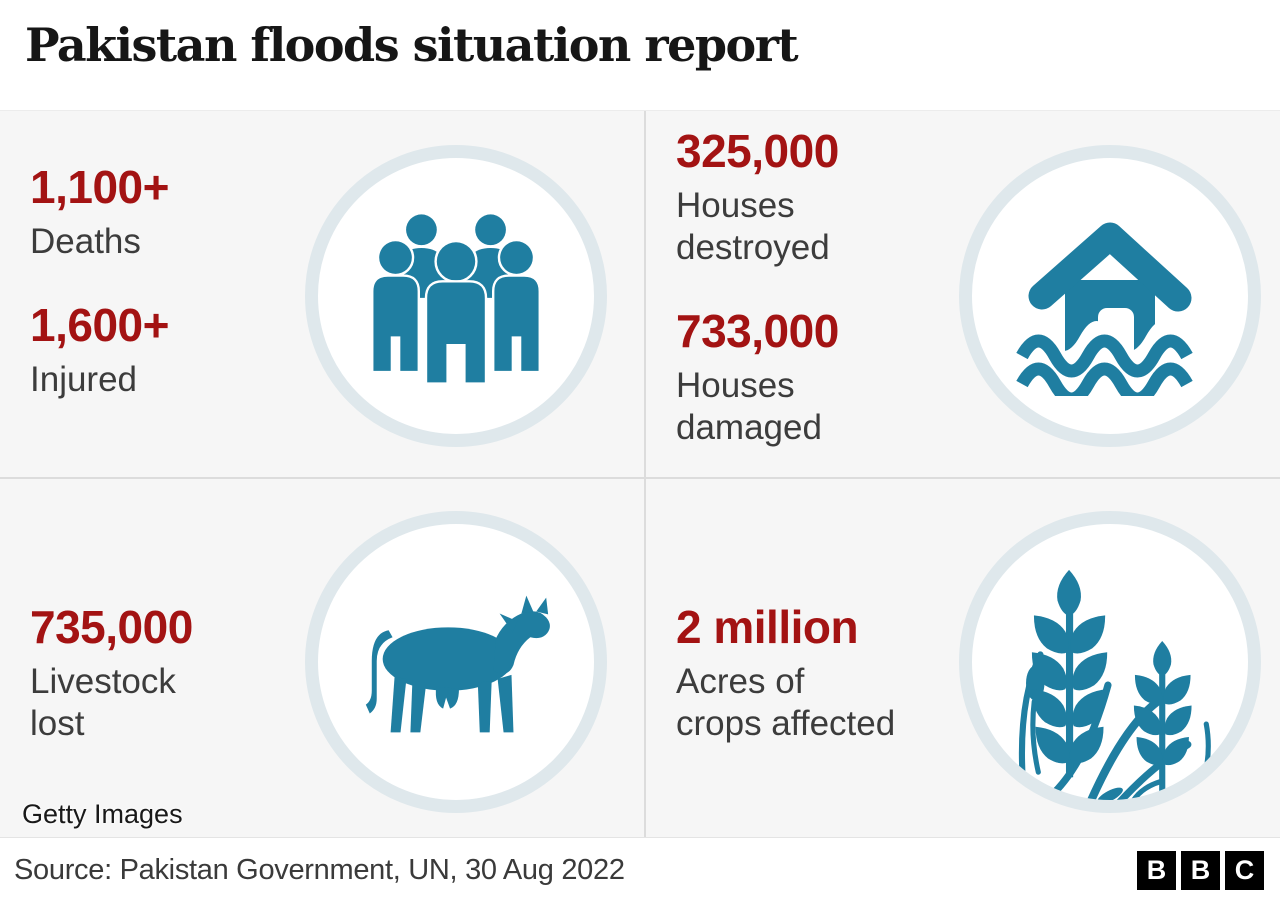 The image size is (1280, 900). Describe the element at coordinates (1114, 684) in the screenshot. I see `wheat-icon` at that location.